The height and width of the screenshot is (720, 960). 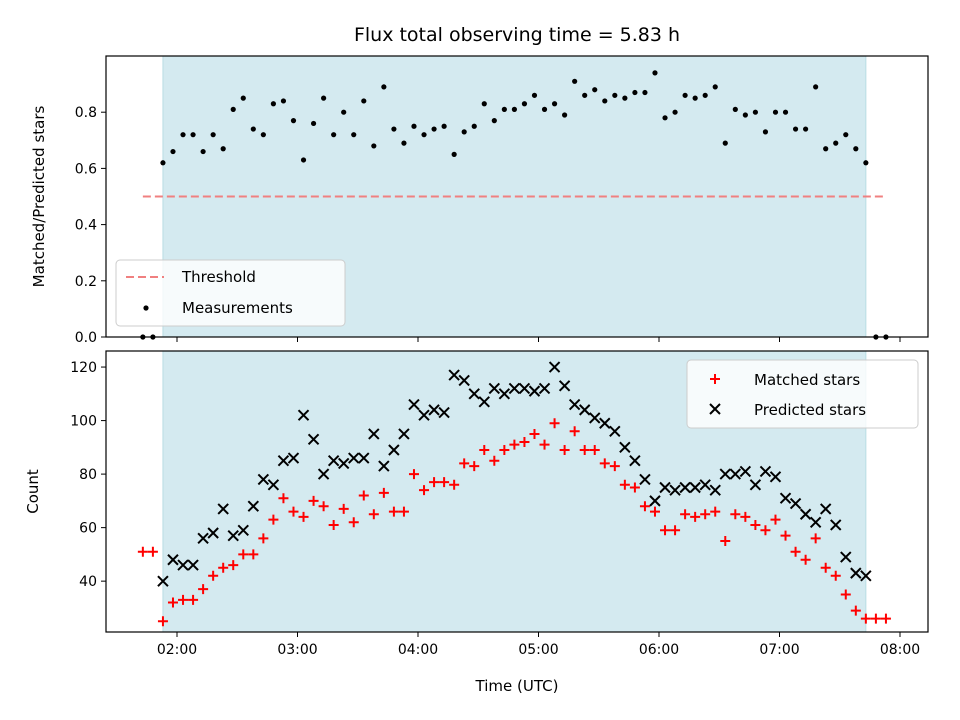 I want to click on y-tick-label: 0.2, so click(x=86, y=282).